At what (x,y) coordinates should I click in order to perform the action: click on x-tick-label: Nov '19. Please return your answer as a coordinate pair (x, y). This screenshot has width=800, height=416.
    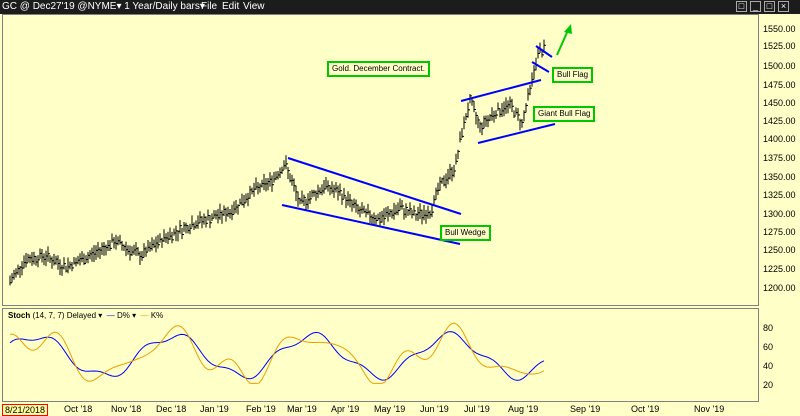
    Looking at the image, I should click on (709, 409).